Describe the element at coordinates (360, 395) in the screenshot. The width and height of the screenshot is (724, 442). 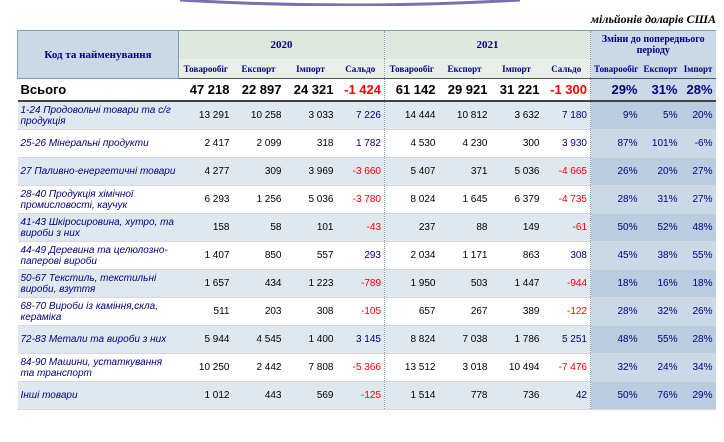
I see `table-cell: -125` at that location.